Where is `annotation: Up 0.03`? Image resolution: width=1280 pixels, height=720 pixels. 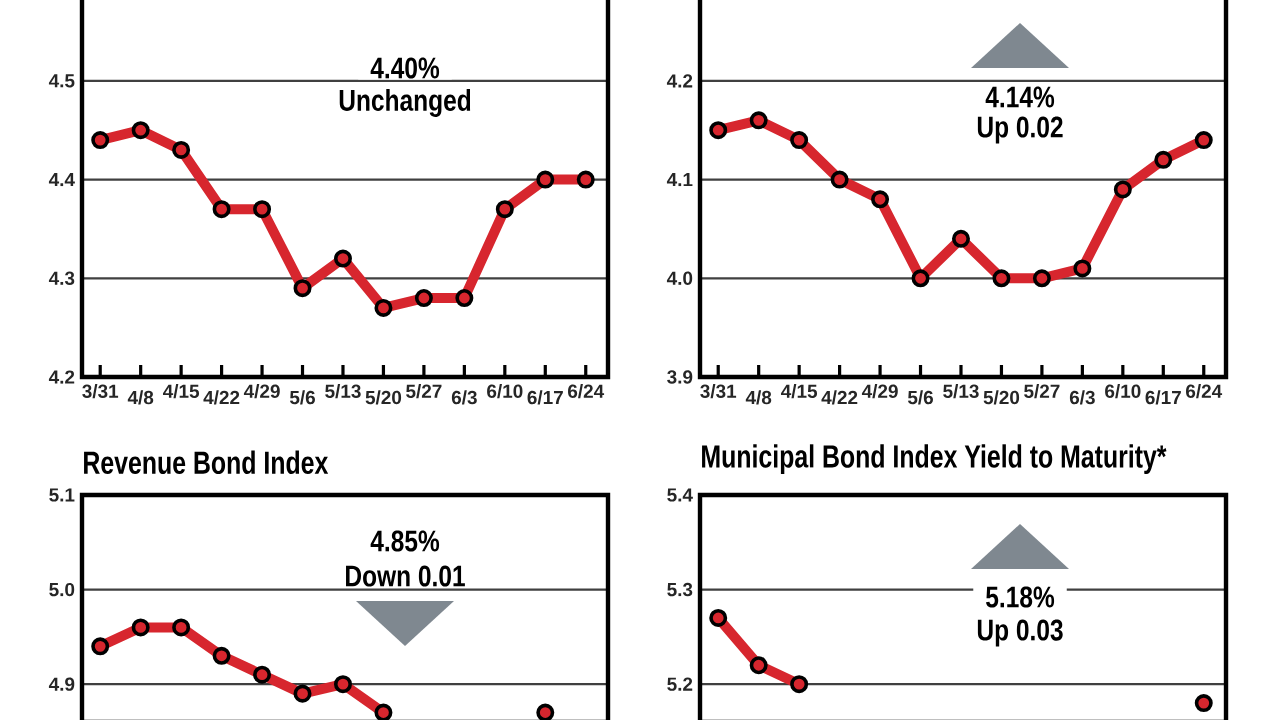
annotation: Up 0.03 is located at coordinates (1020, 633).